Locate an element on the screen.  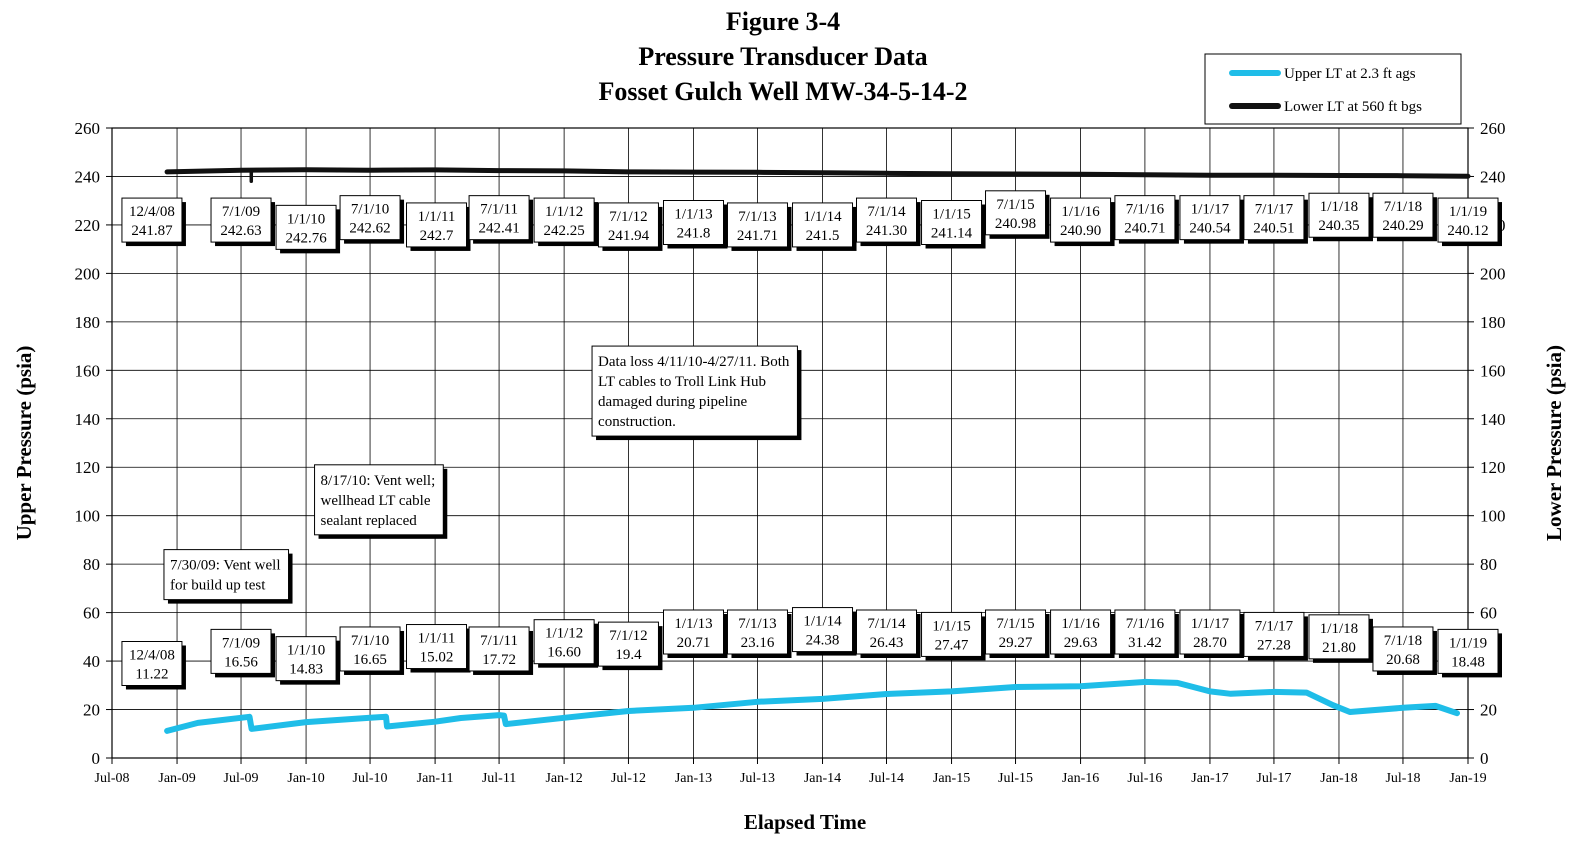
annotation-line: 7/30/09: Vent well is located at coordinates (225, 566).